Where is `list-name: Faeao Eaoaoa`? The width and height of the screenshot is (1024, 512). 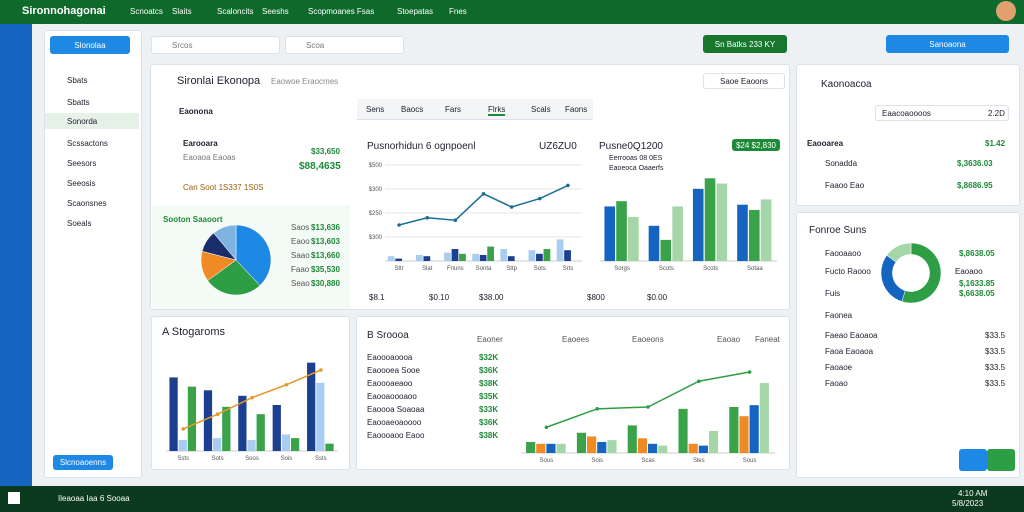
list-name: Faeao Eaoaoa is located at coordinates (851, 335).